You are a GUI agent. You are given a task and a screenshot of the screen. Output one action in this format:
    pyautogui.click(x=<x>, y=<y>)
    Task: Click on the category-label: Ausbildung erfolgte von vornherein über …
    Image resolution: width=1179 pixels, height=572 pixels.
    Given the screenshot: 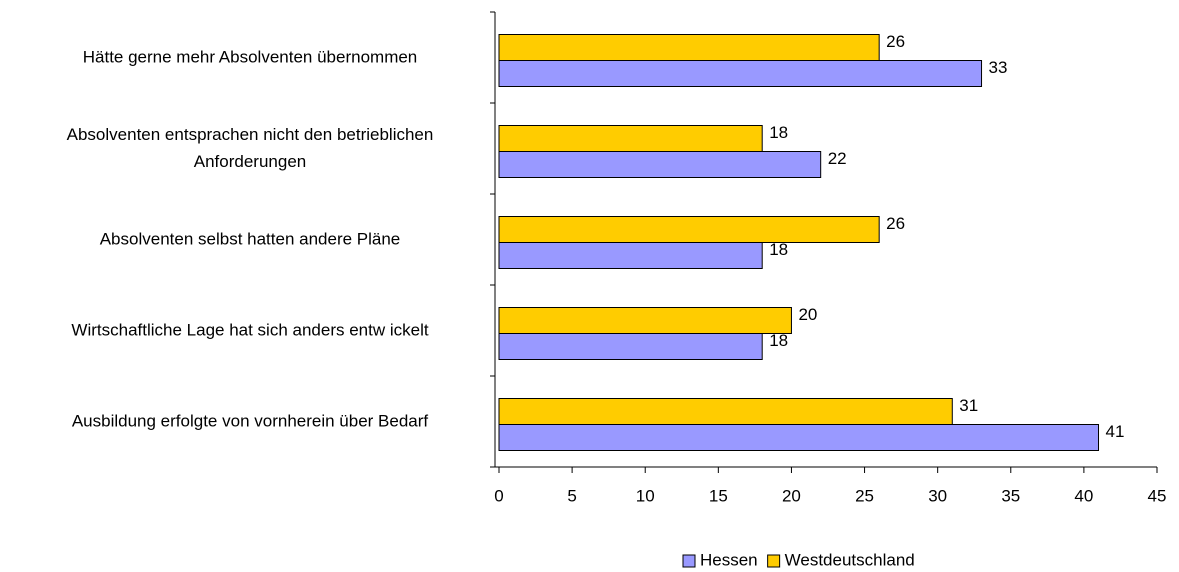 What is the action you would take?
    pyautogui.click(x=250, y=420)
    